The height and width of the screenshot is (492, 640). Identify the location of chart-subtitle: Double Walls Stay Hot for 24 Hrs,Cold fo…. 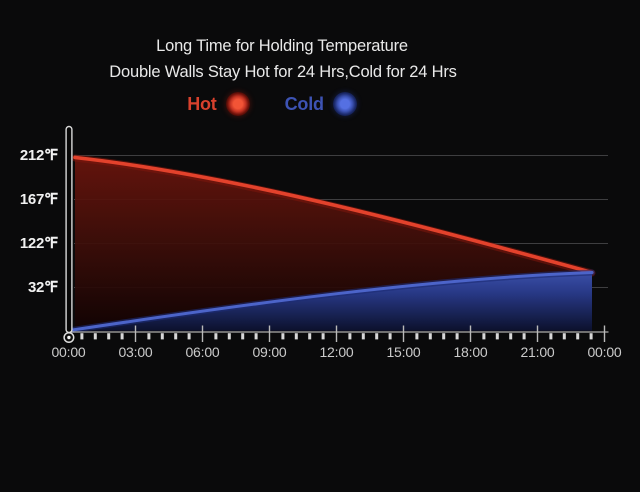
(283, 72).